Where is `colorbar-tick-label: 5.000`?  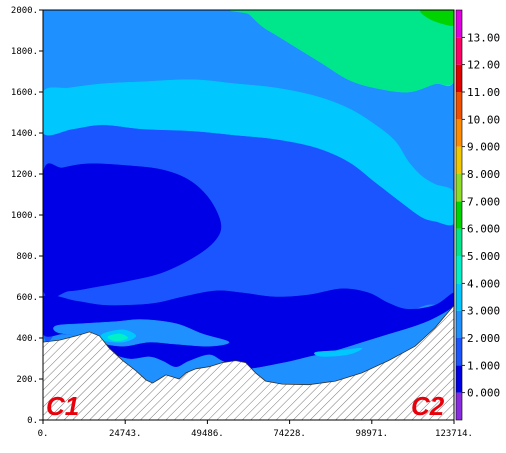
colorbar-tick-label: 5.000 is located at coordinates (483, 256).